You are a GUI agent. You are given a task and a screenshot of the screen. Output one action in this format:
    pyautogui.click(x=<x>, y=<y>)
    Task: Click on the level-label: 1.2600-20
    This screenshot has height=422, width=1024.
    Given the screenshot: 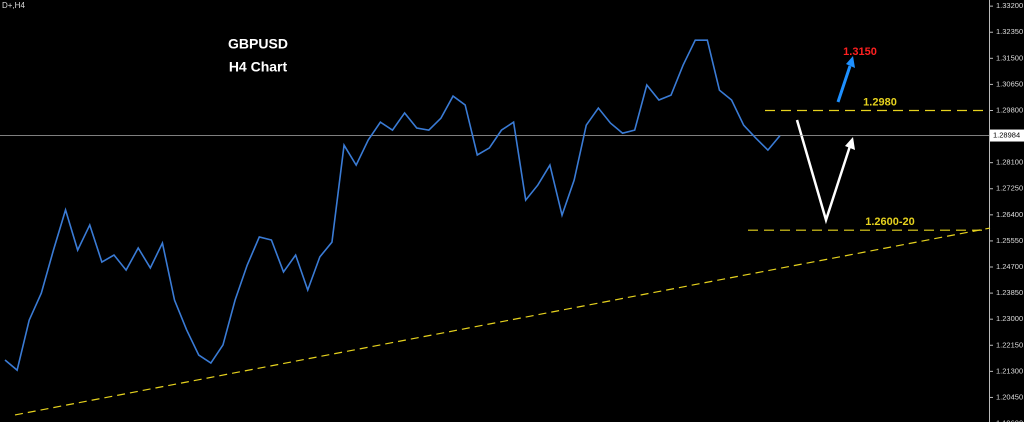 What is the action you would take?
    pyautogui.click(x=890, y=222)
    